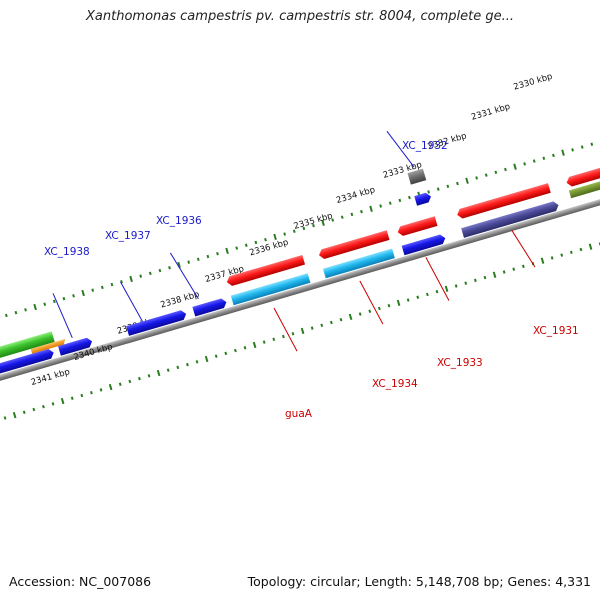 The height and width of the screenshot is (600, 600). I want to click on gene-label-XC_1932: XC_1932, so click(425, 146).